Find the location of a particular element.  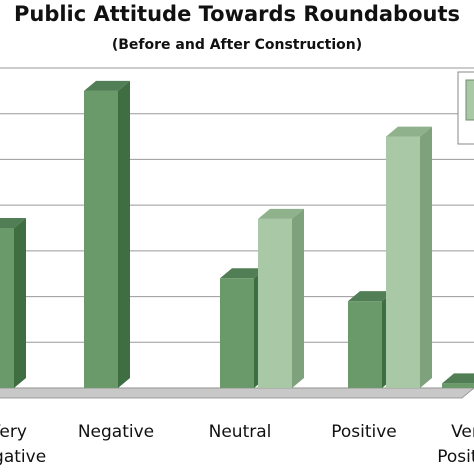

category-label: Very Positive is located at coordinates (455, 444).